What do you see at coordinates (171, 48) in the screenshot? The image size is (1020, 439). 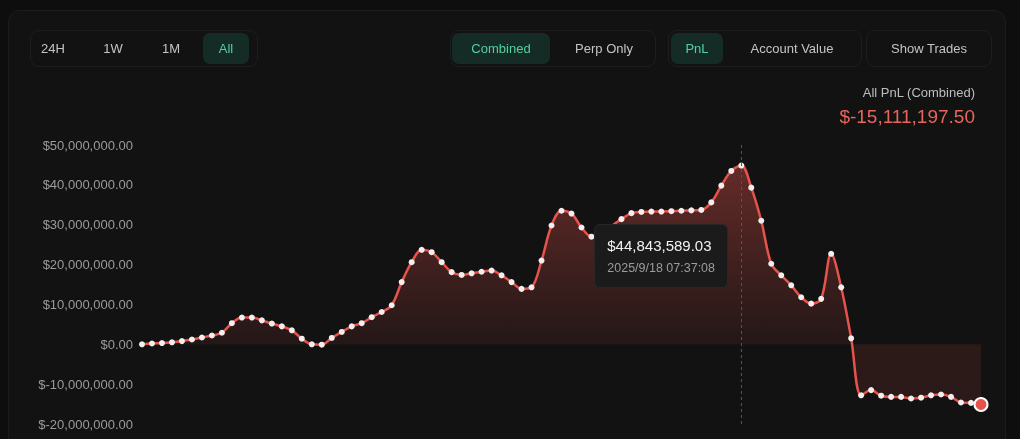 I see `tab-button: 1M` at bounding box center [171, 48].